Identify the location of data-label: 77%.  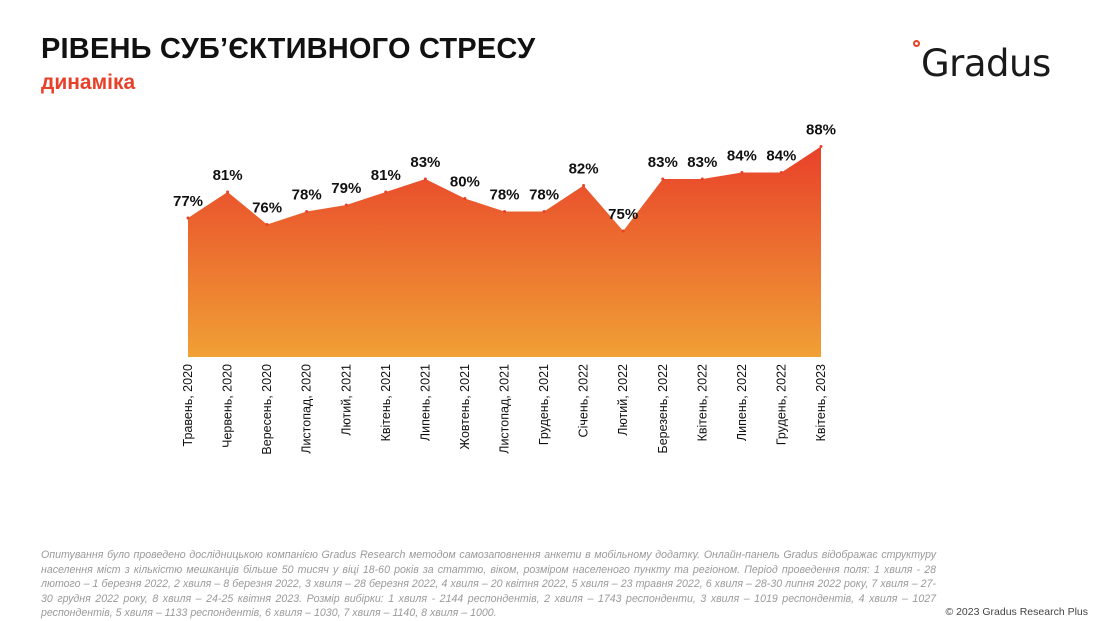
(188, 201).